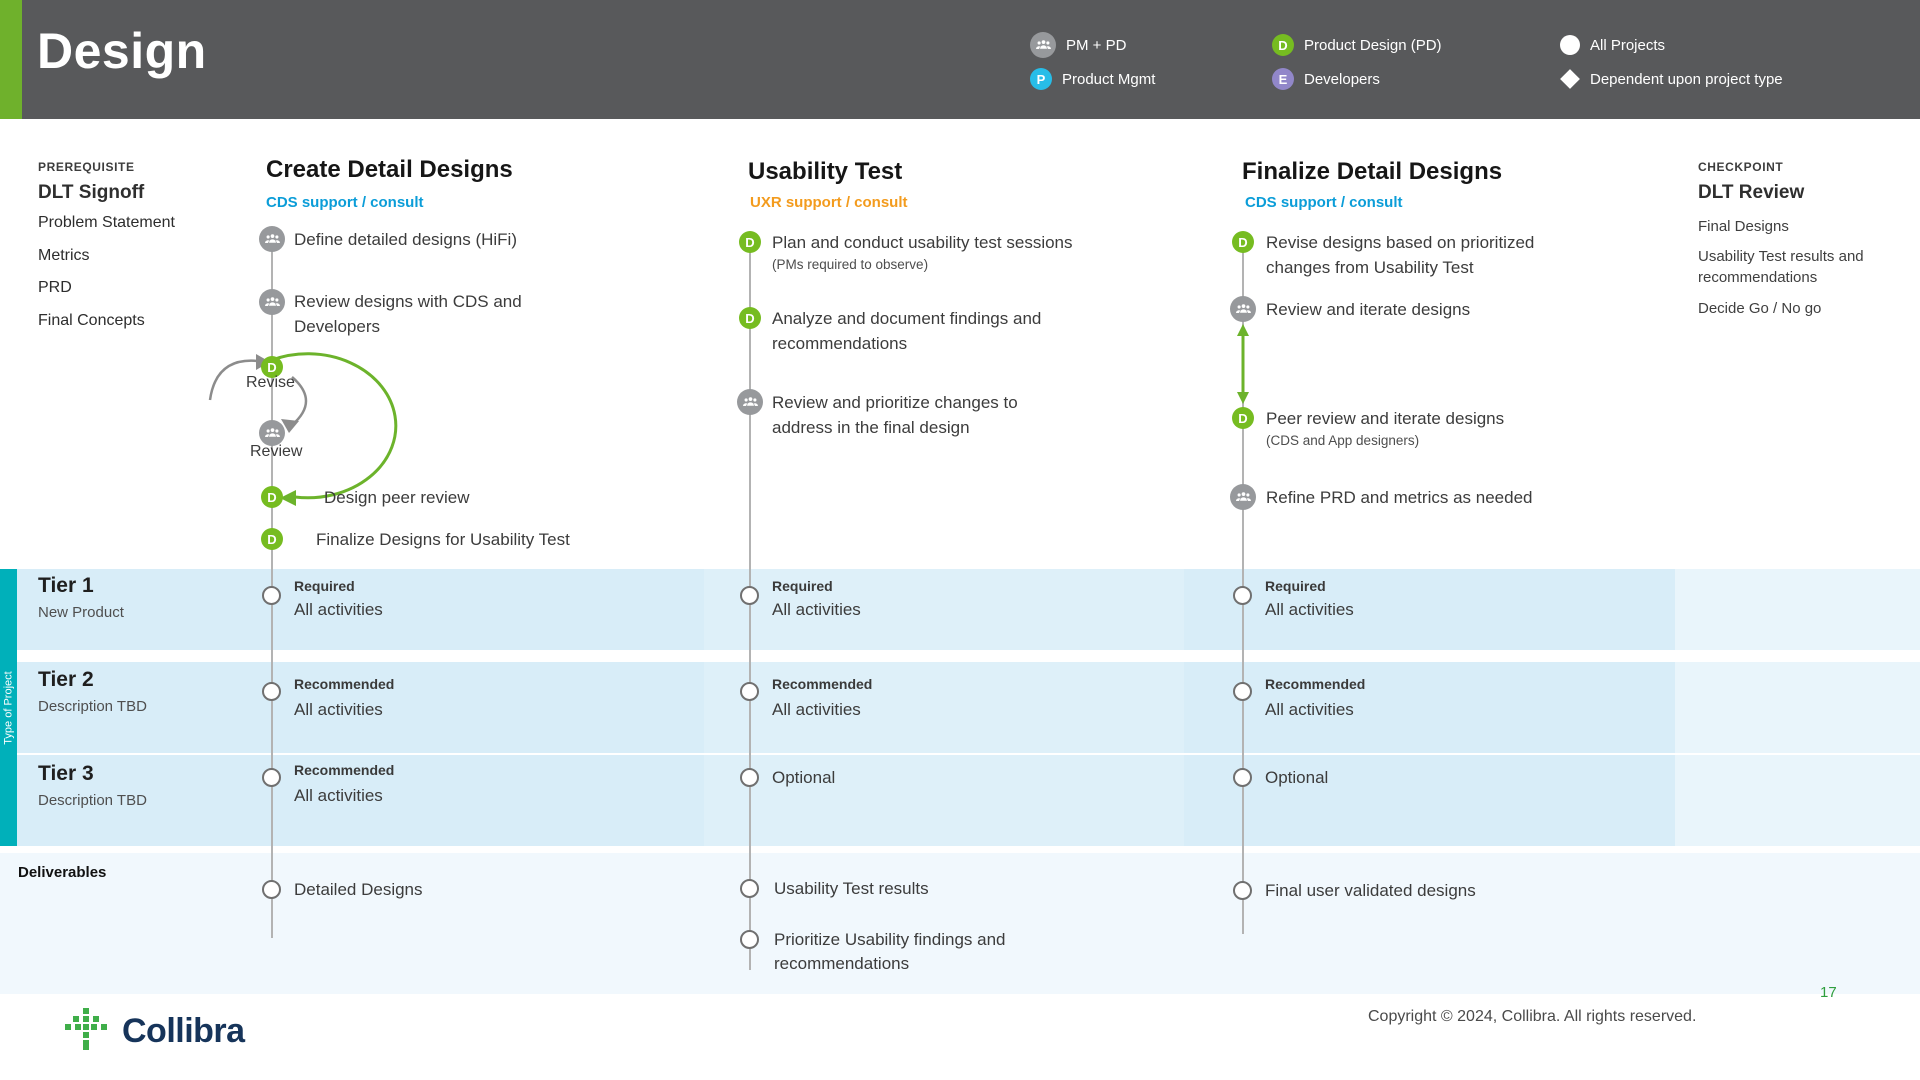  Describe the element at coordinates (389, 169) in the screenshot. I see `column-title-create-detail-designs: Create Detail Designs` at that location.